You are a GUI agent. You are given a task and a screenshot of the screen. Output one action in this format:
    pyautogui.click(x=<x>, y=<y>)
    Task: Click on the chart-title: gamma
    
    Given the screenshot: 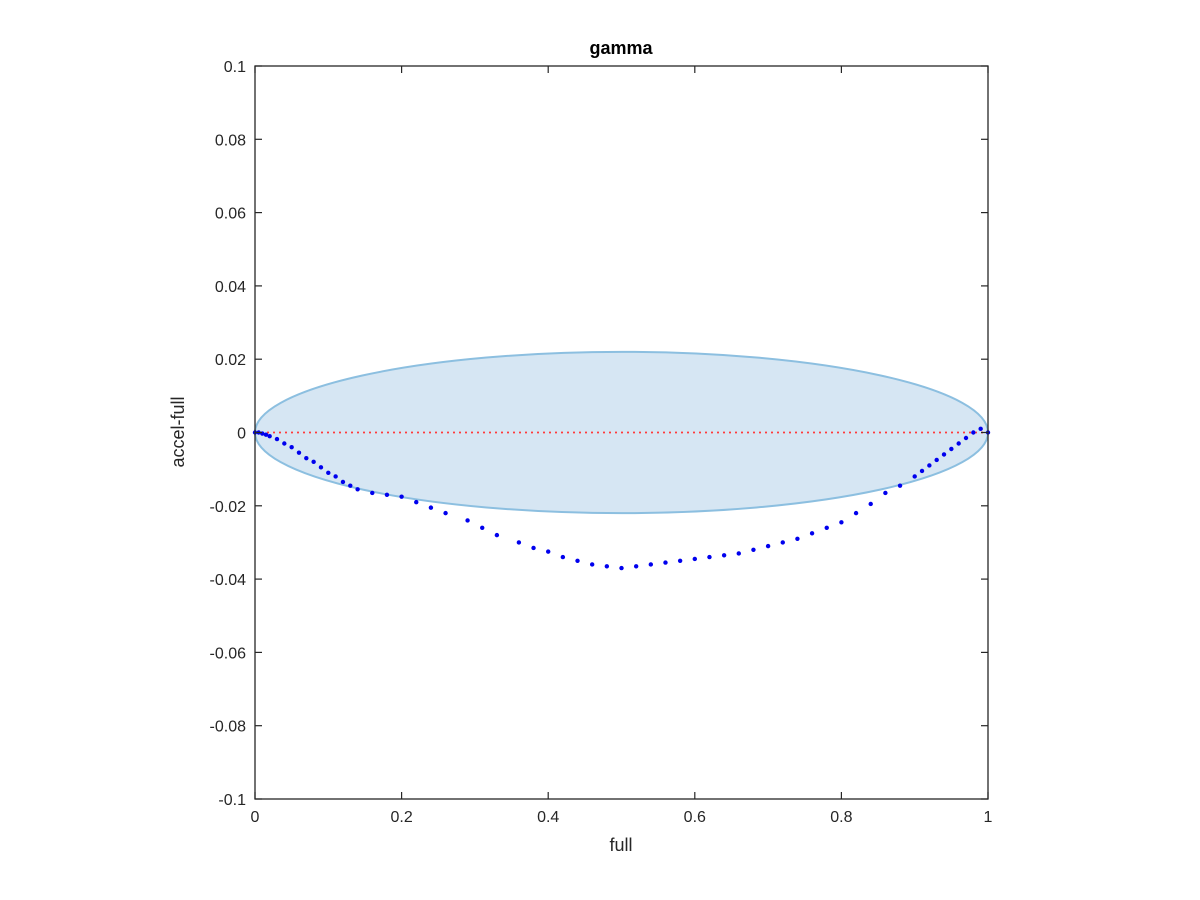 What is the action you would take?
    pyautogui.click(x=621, y=48)
    